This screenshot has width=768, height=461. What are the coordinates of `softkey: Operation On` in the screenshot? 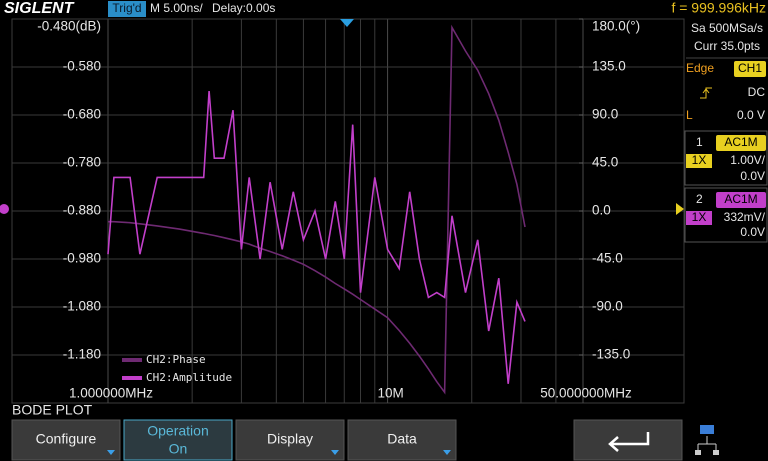 It's located at (178, 440).